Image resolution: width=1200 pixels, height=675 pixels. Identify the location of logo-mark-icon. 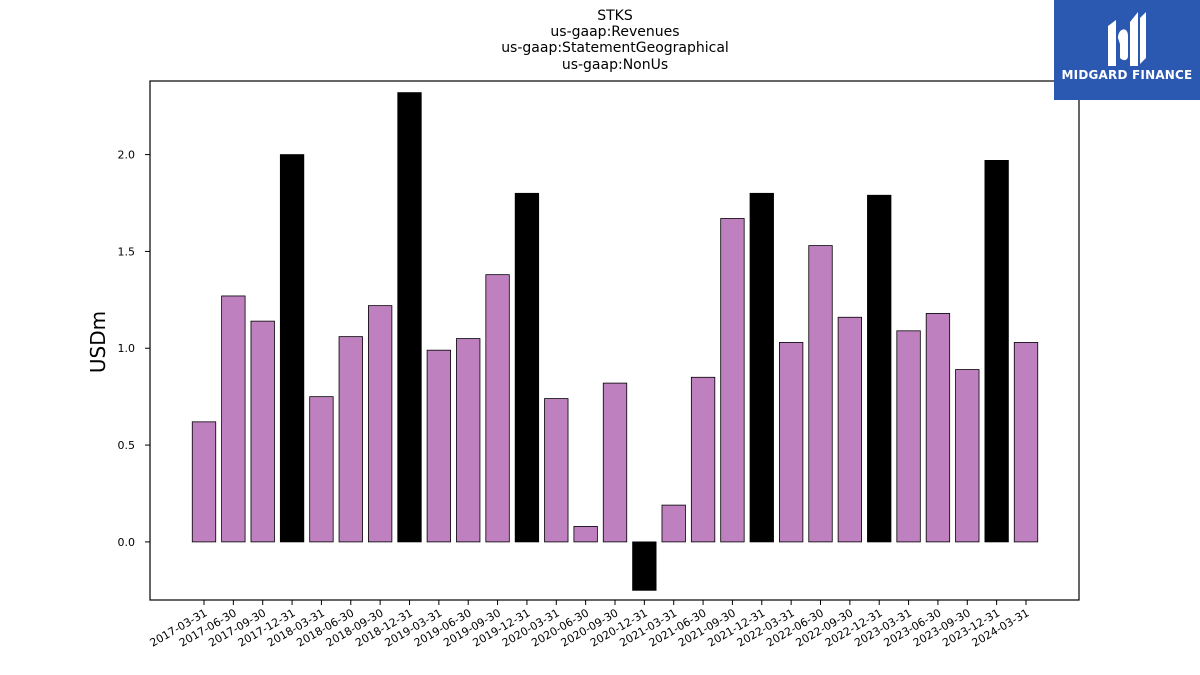
(1127, 39).